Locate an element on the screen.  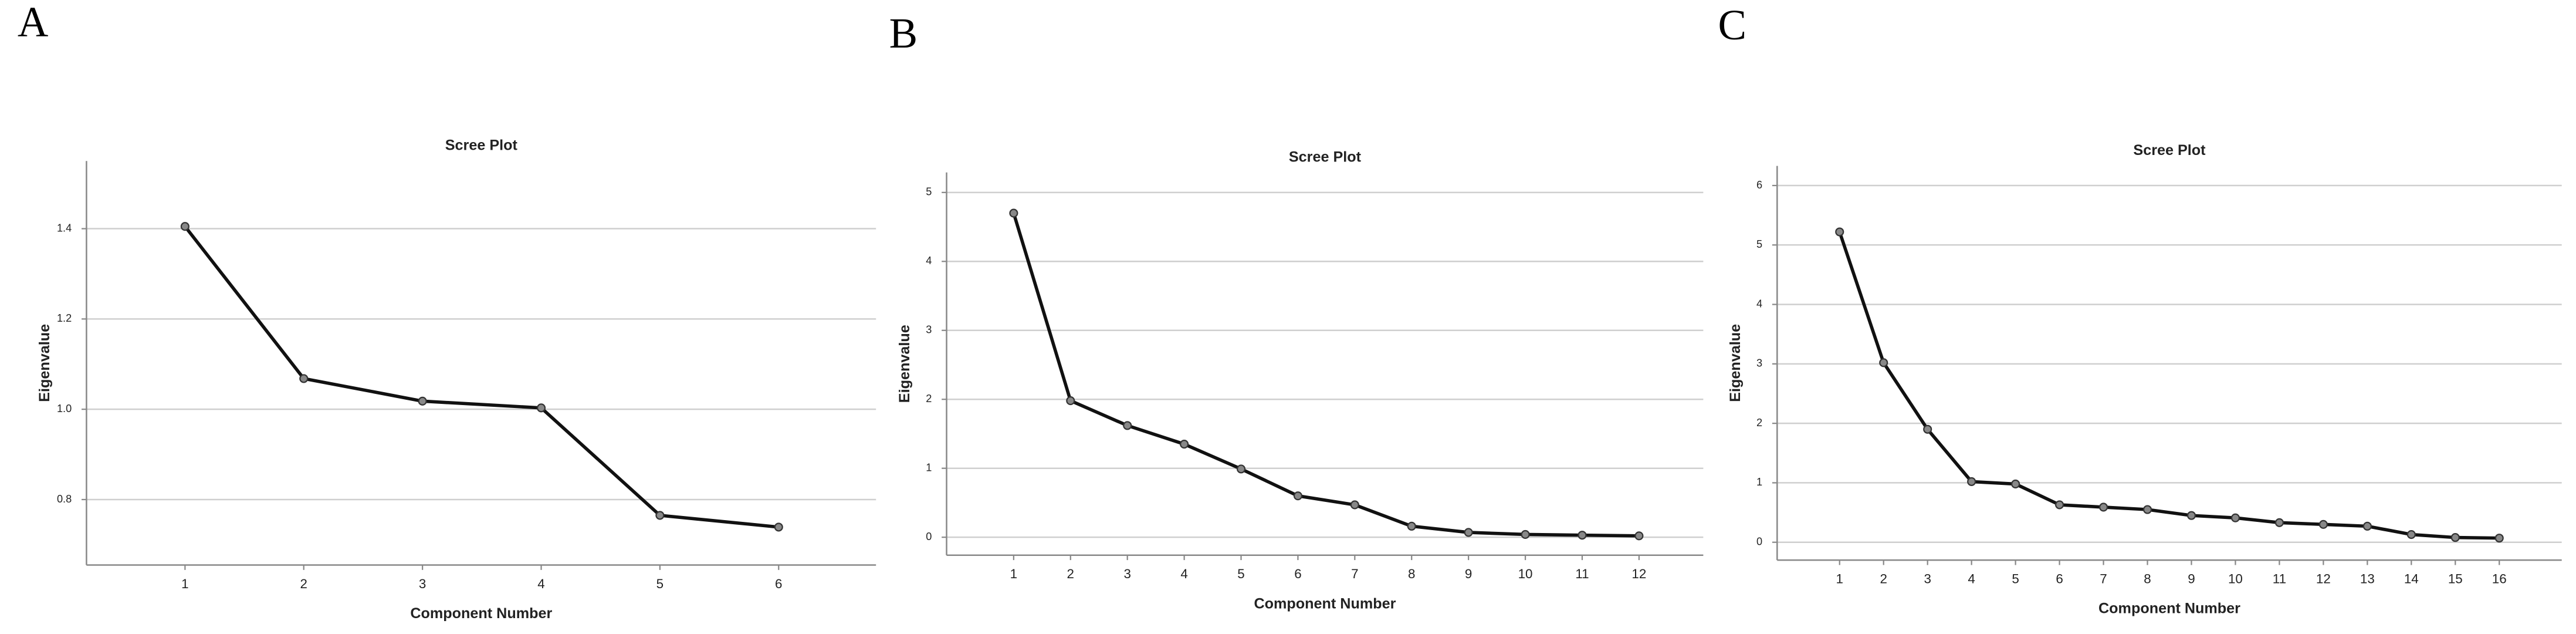
x-tick-label: 15 is located at coordinates (2455, 579).